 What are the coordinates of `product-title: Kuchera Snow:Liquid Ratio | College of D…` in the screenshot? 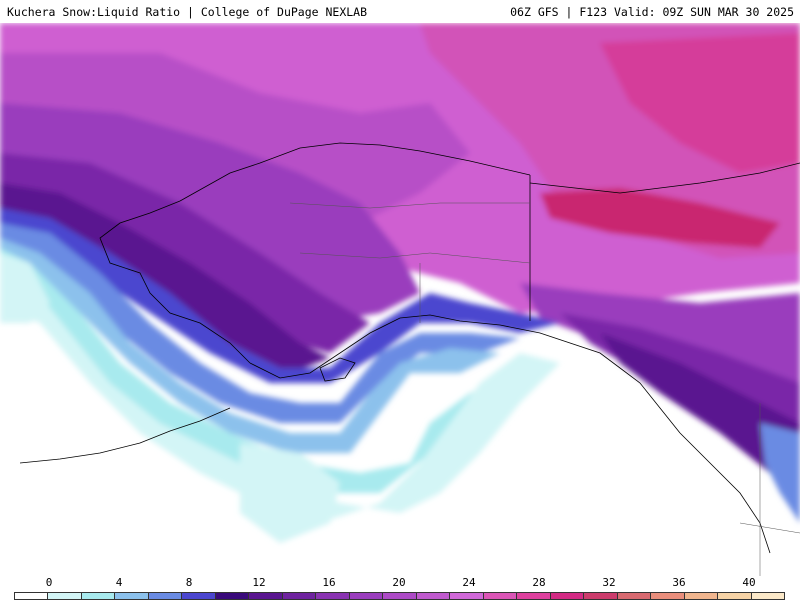 It's located at (187, 12).